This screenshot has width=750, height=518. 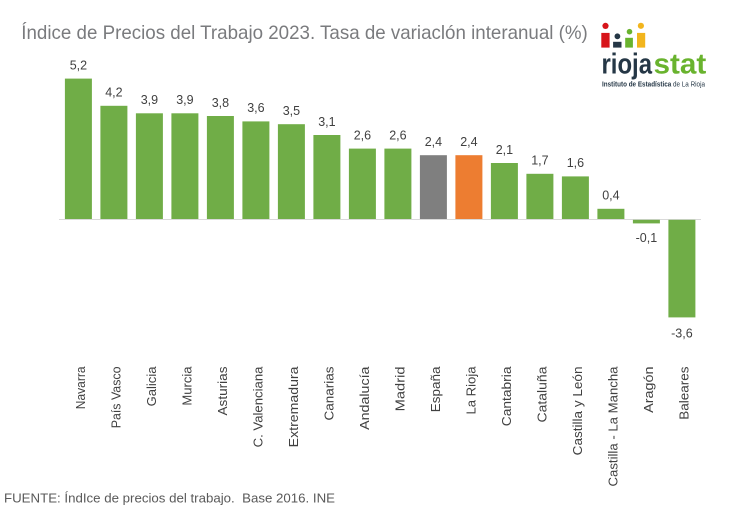 I want to click on svg-text: Navarra, so click(x=80, y=388).